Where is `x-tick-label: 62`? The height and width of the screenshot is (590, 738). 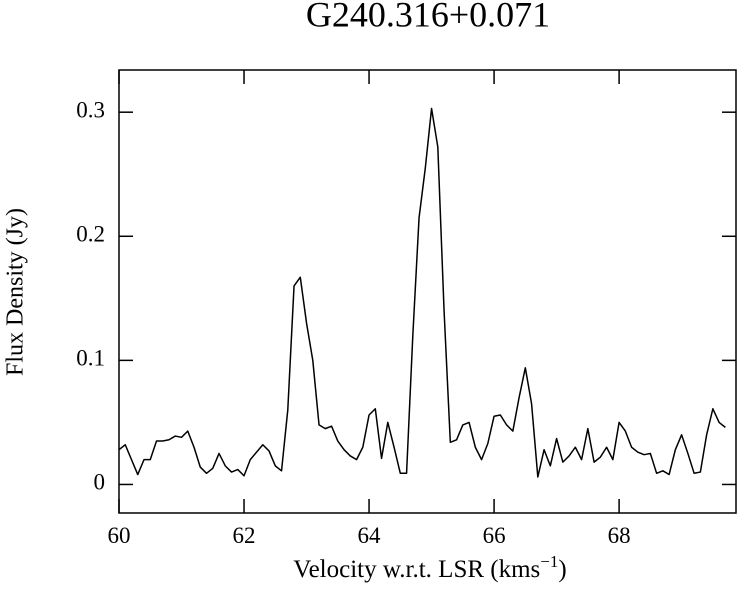 x-tick-label: 62 is located at coordinates (244, 535).